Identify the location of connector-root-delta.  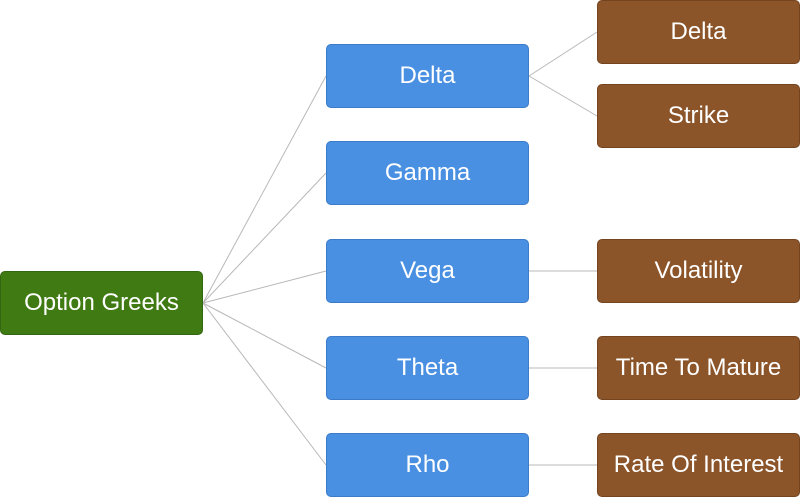
(264, 189).